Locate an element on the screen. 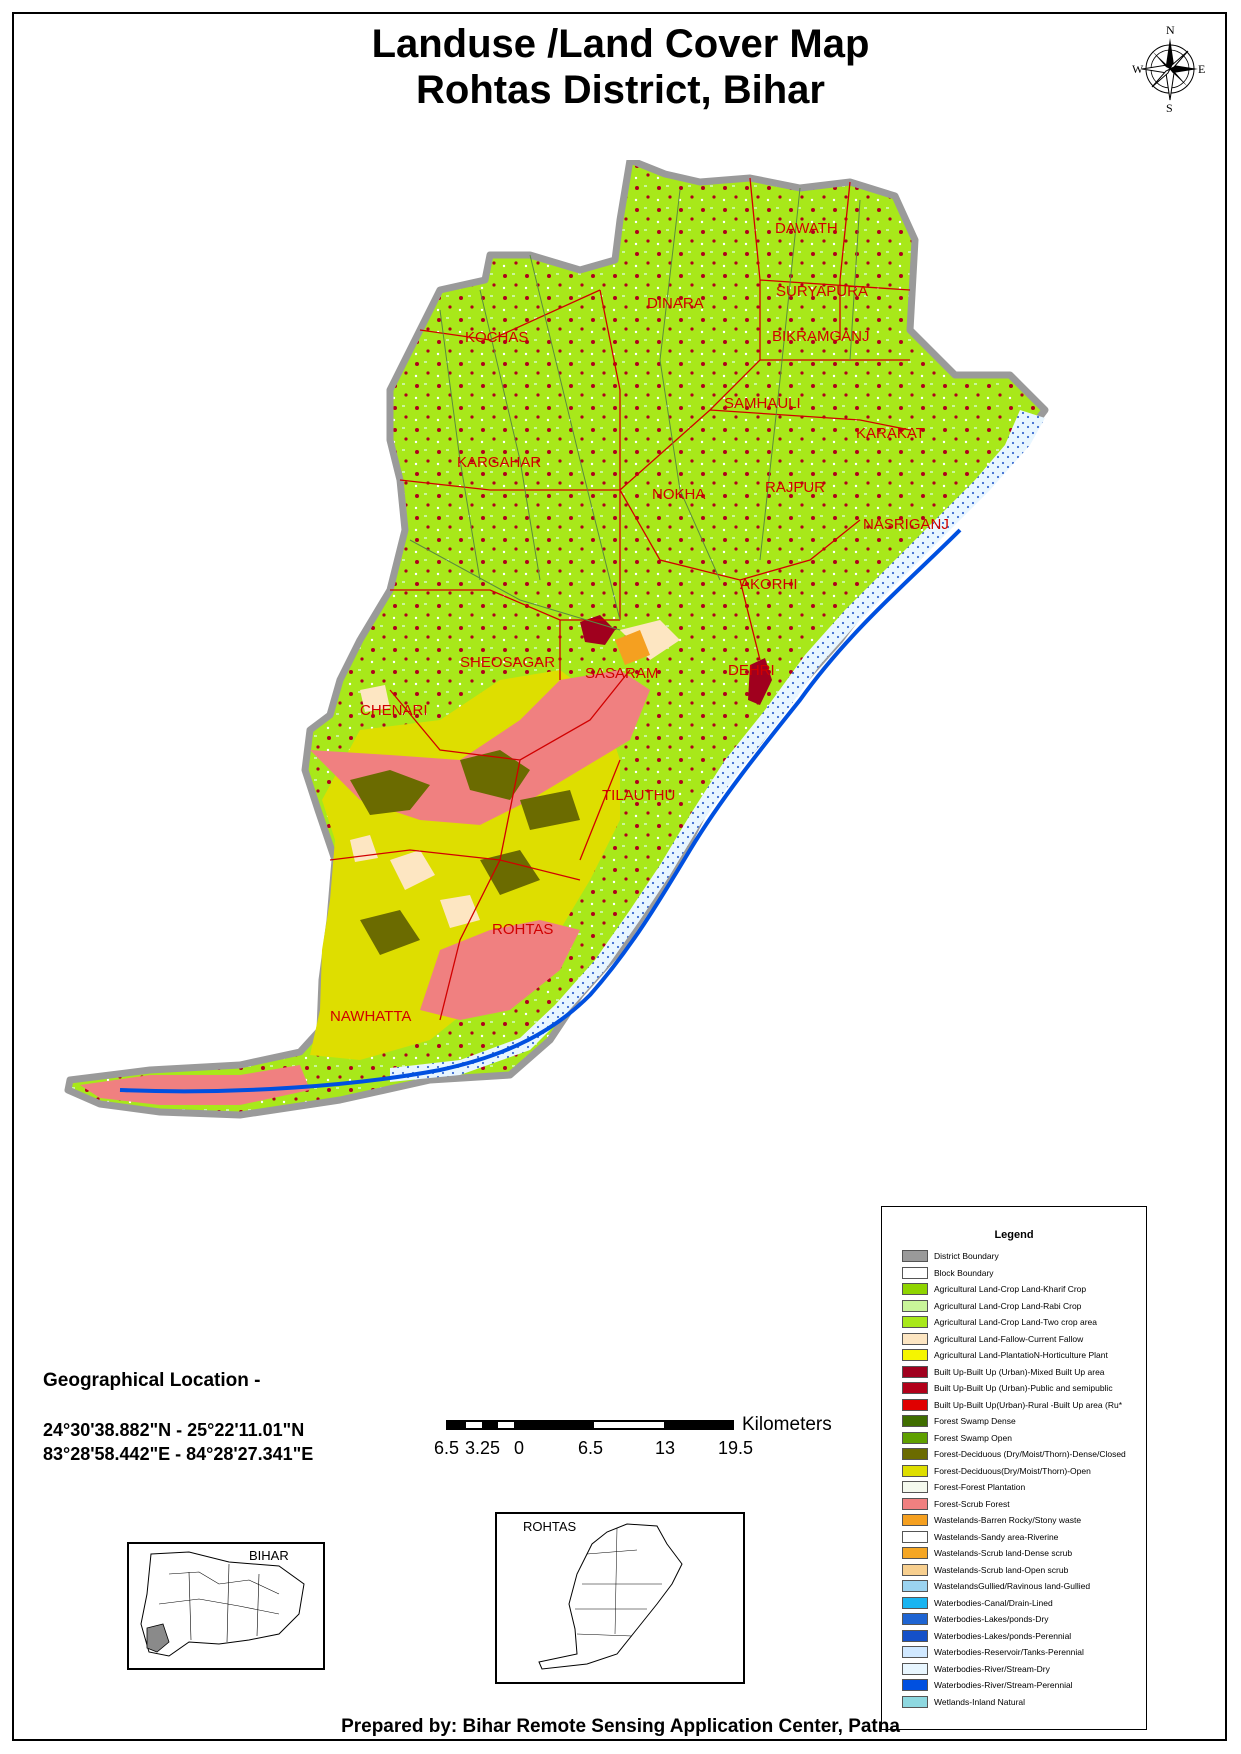 Image resolution: width=1241 pixels, height=1754 pixels. block-label-dehri: DEHRI is located at coordinates (751, 670).